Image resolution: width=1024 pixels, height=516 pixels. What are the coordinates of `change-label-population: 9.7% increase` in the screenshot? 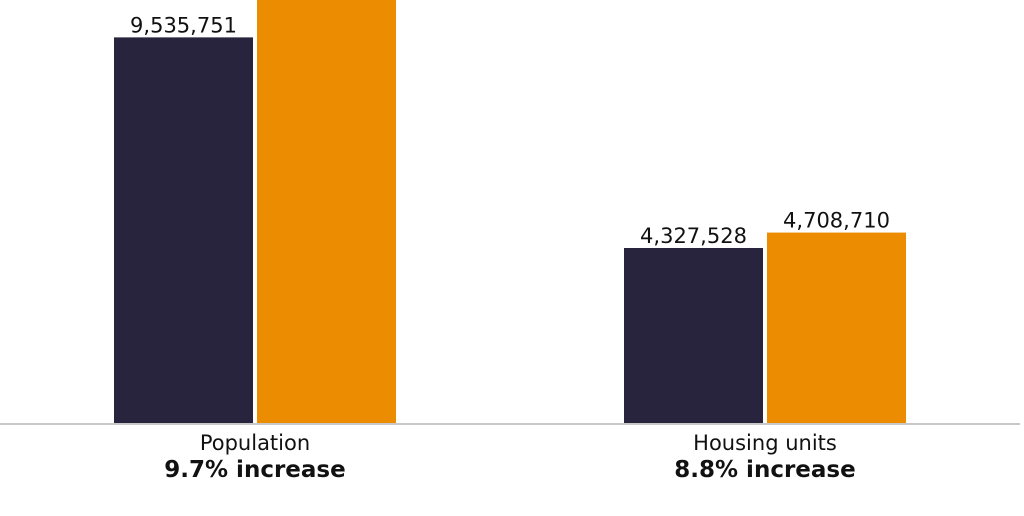 It's located at (254, 470).